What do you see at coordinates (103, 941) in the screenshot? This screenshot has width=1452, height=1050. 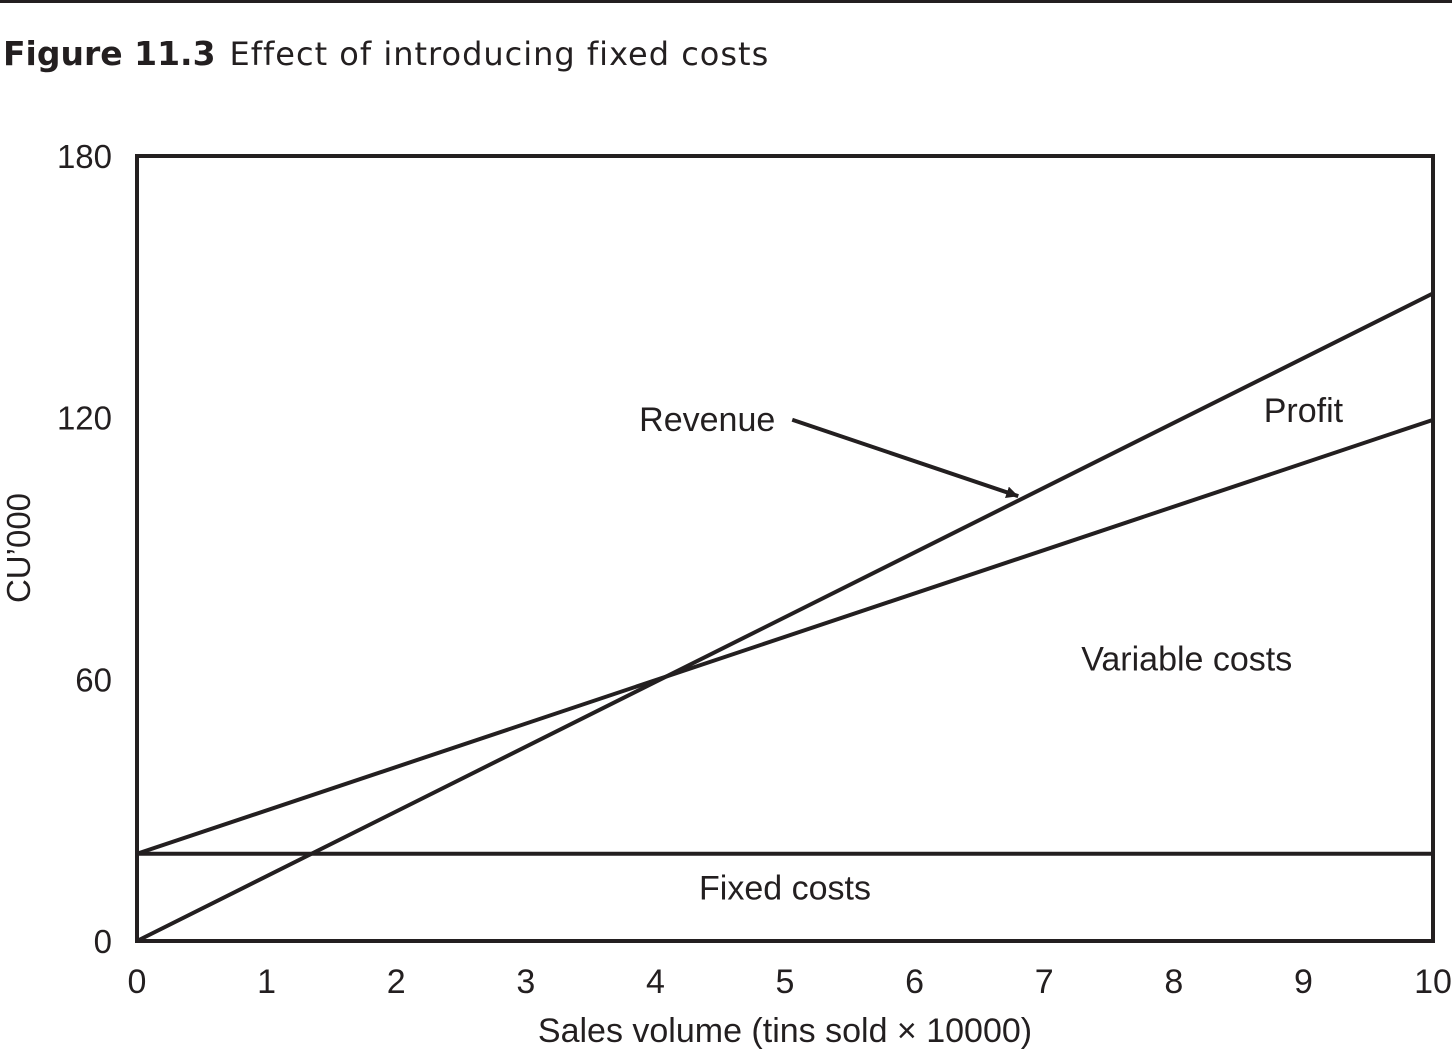 I see `y-tick-label: 0` at bounding box center [103, 941].